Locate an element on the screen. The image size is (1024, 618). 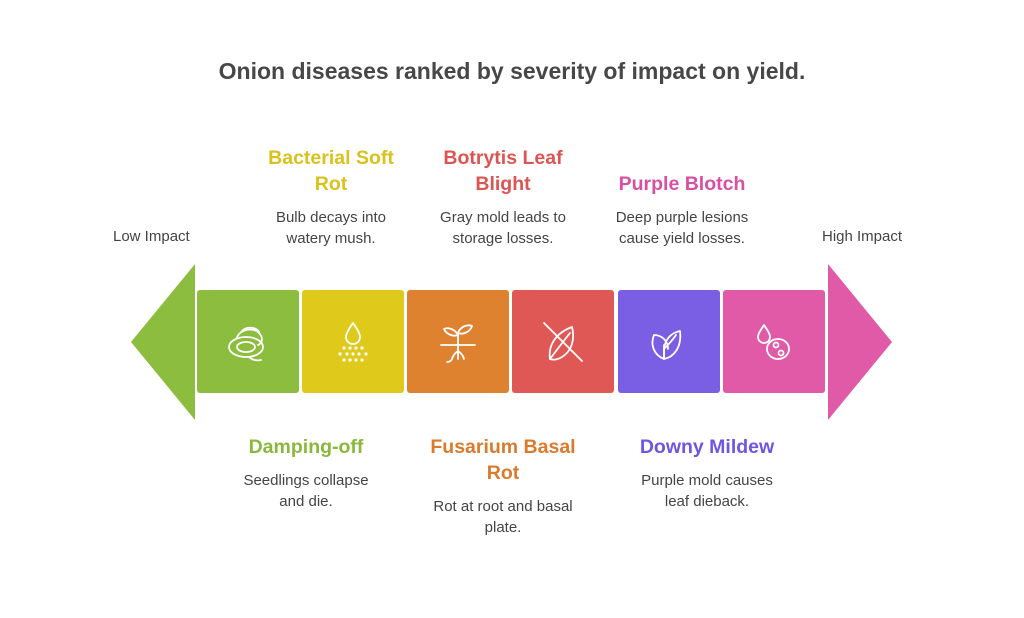
leaf-icon is located at coordinates (666, 344).